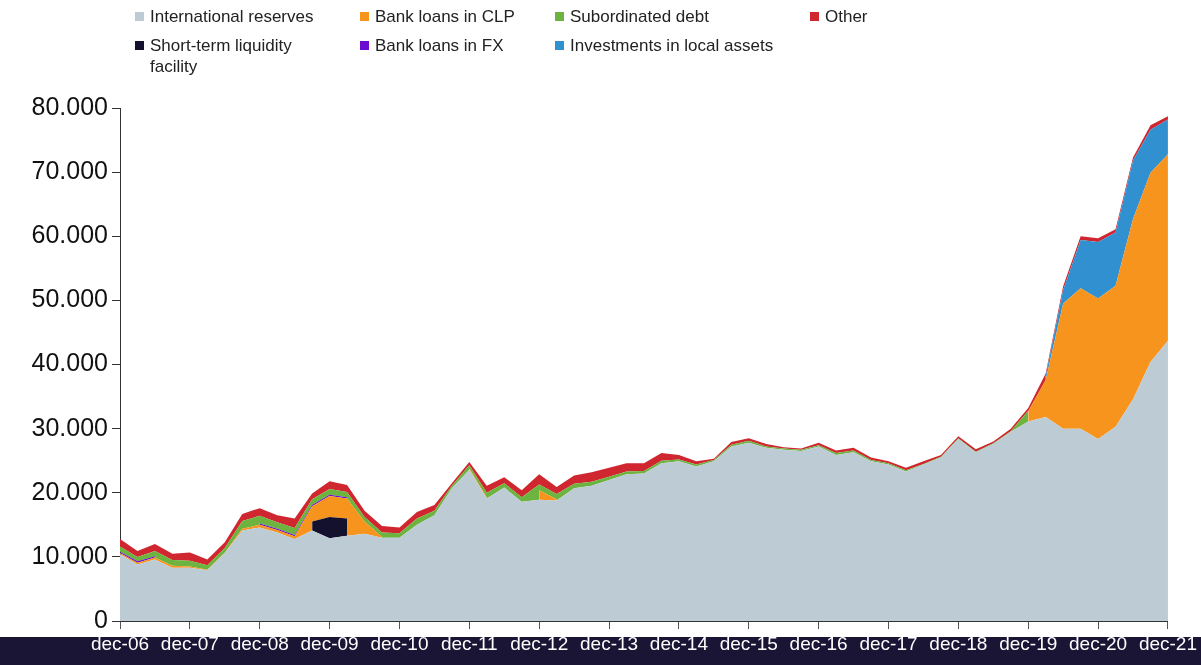 The height and width of the screenshot is (665, 1201). What do you see at coordinates (846, 16) in the screenshot?
I see `legend-label: Other` at bounding box center [846, 16].